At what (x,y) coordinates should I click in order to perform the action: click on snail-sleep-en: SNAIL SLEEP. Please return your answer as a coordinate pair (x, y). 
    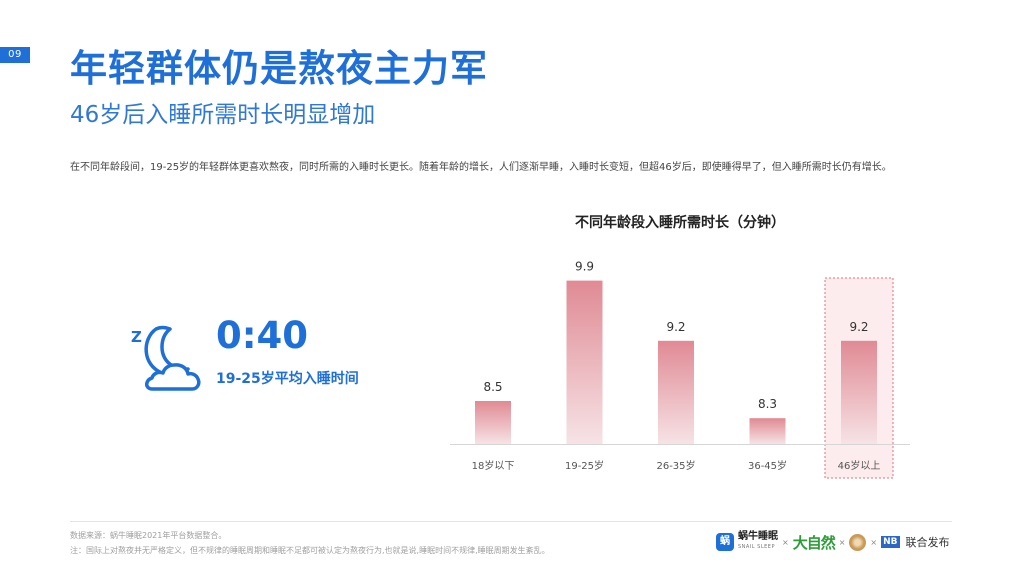
    Looking at the image, I should click on (756, 547).